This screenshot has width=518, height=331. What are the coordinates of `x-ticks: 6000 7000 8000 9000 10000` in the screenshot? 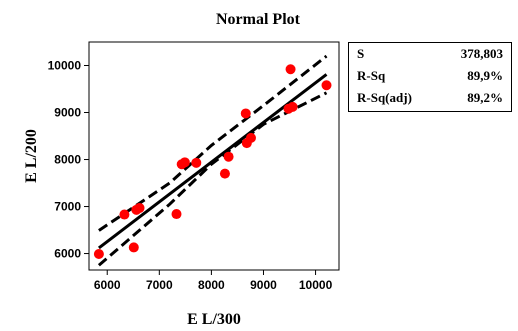 It's located at (213, 281).